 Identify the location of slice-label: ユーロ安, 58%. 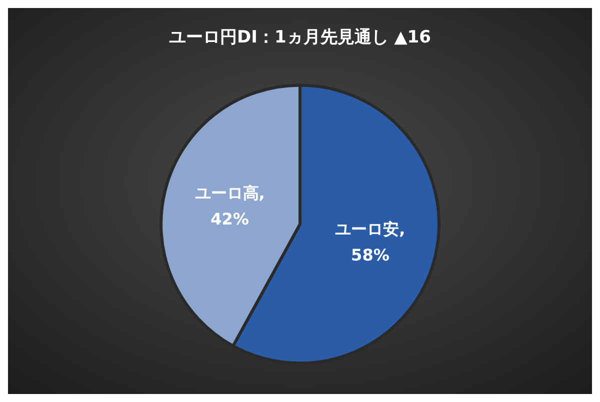
(370, 242).